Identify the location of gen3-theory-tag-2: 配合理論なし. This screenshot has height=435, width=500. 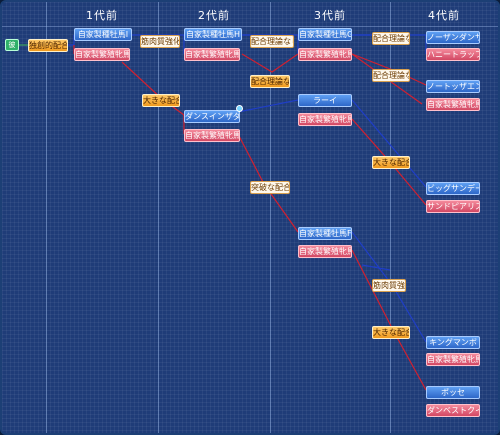
(391, 75).